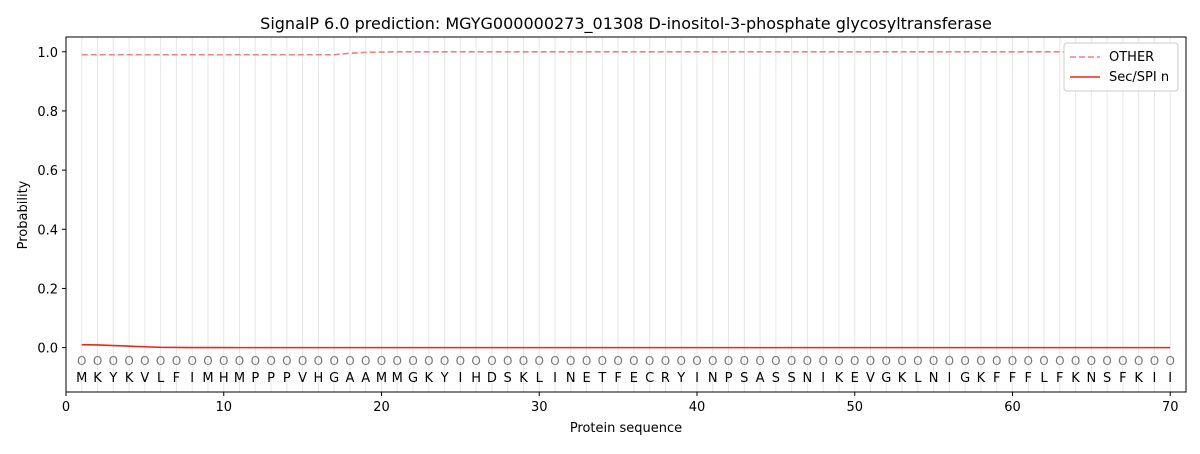  What do you see at coordinates (886, 378) in the screenshot?
I see `sequence-residue: G` at bounding box center [886, 378].